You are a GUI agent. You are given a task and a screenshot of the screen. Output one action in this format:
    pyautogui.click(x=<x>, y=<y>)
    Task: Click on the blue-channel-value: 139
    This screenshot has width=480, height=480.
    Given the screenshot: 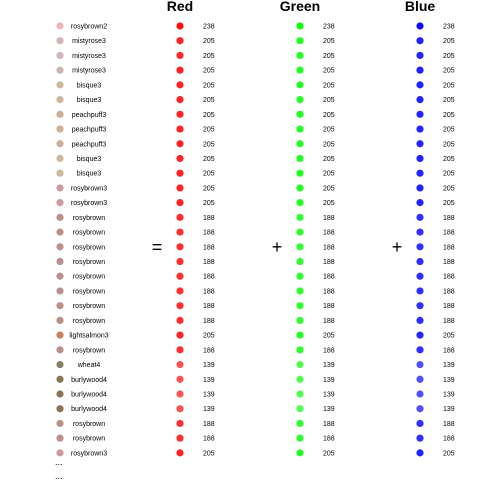 What is the action you would take?
    pyautogui.click(x=449, y=365)
    